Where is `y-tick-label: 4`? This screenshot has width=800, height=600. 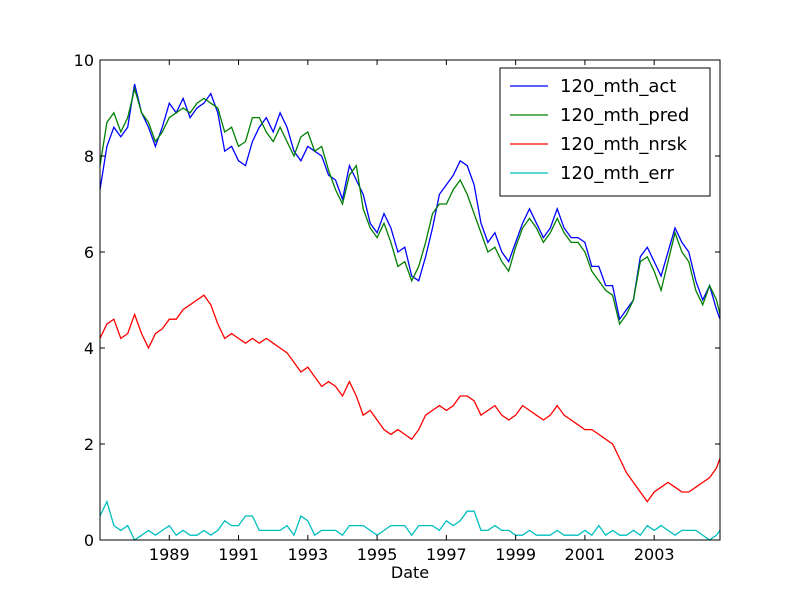 y-tick-label: 4 is located at coordinates (89, 348).